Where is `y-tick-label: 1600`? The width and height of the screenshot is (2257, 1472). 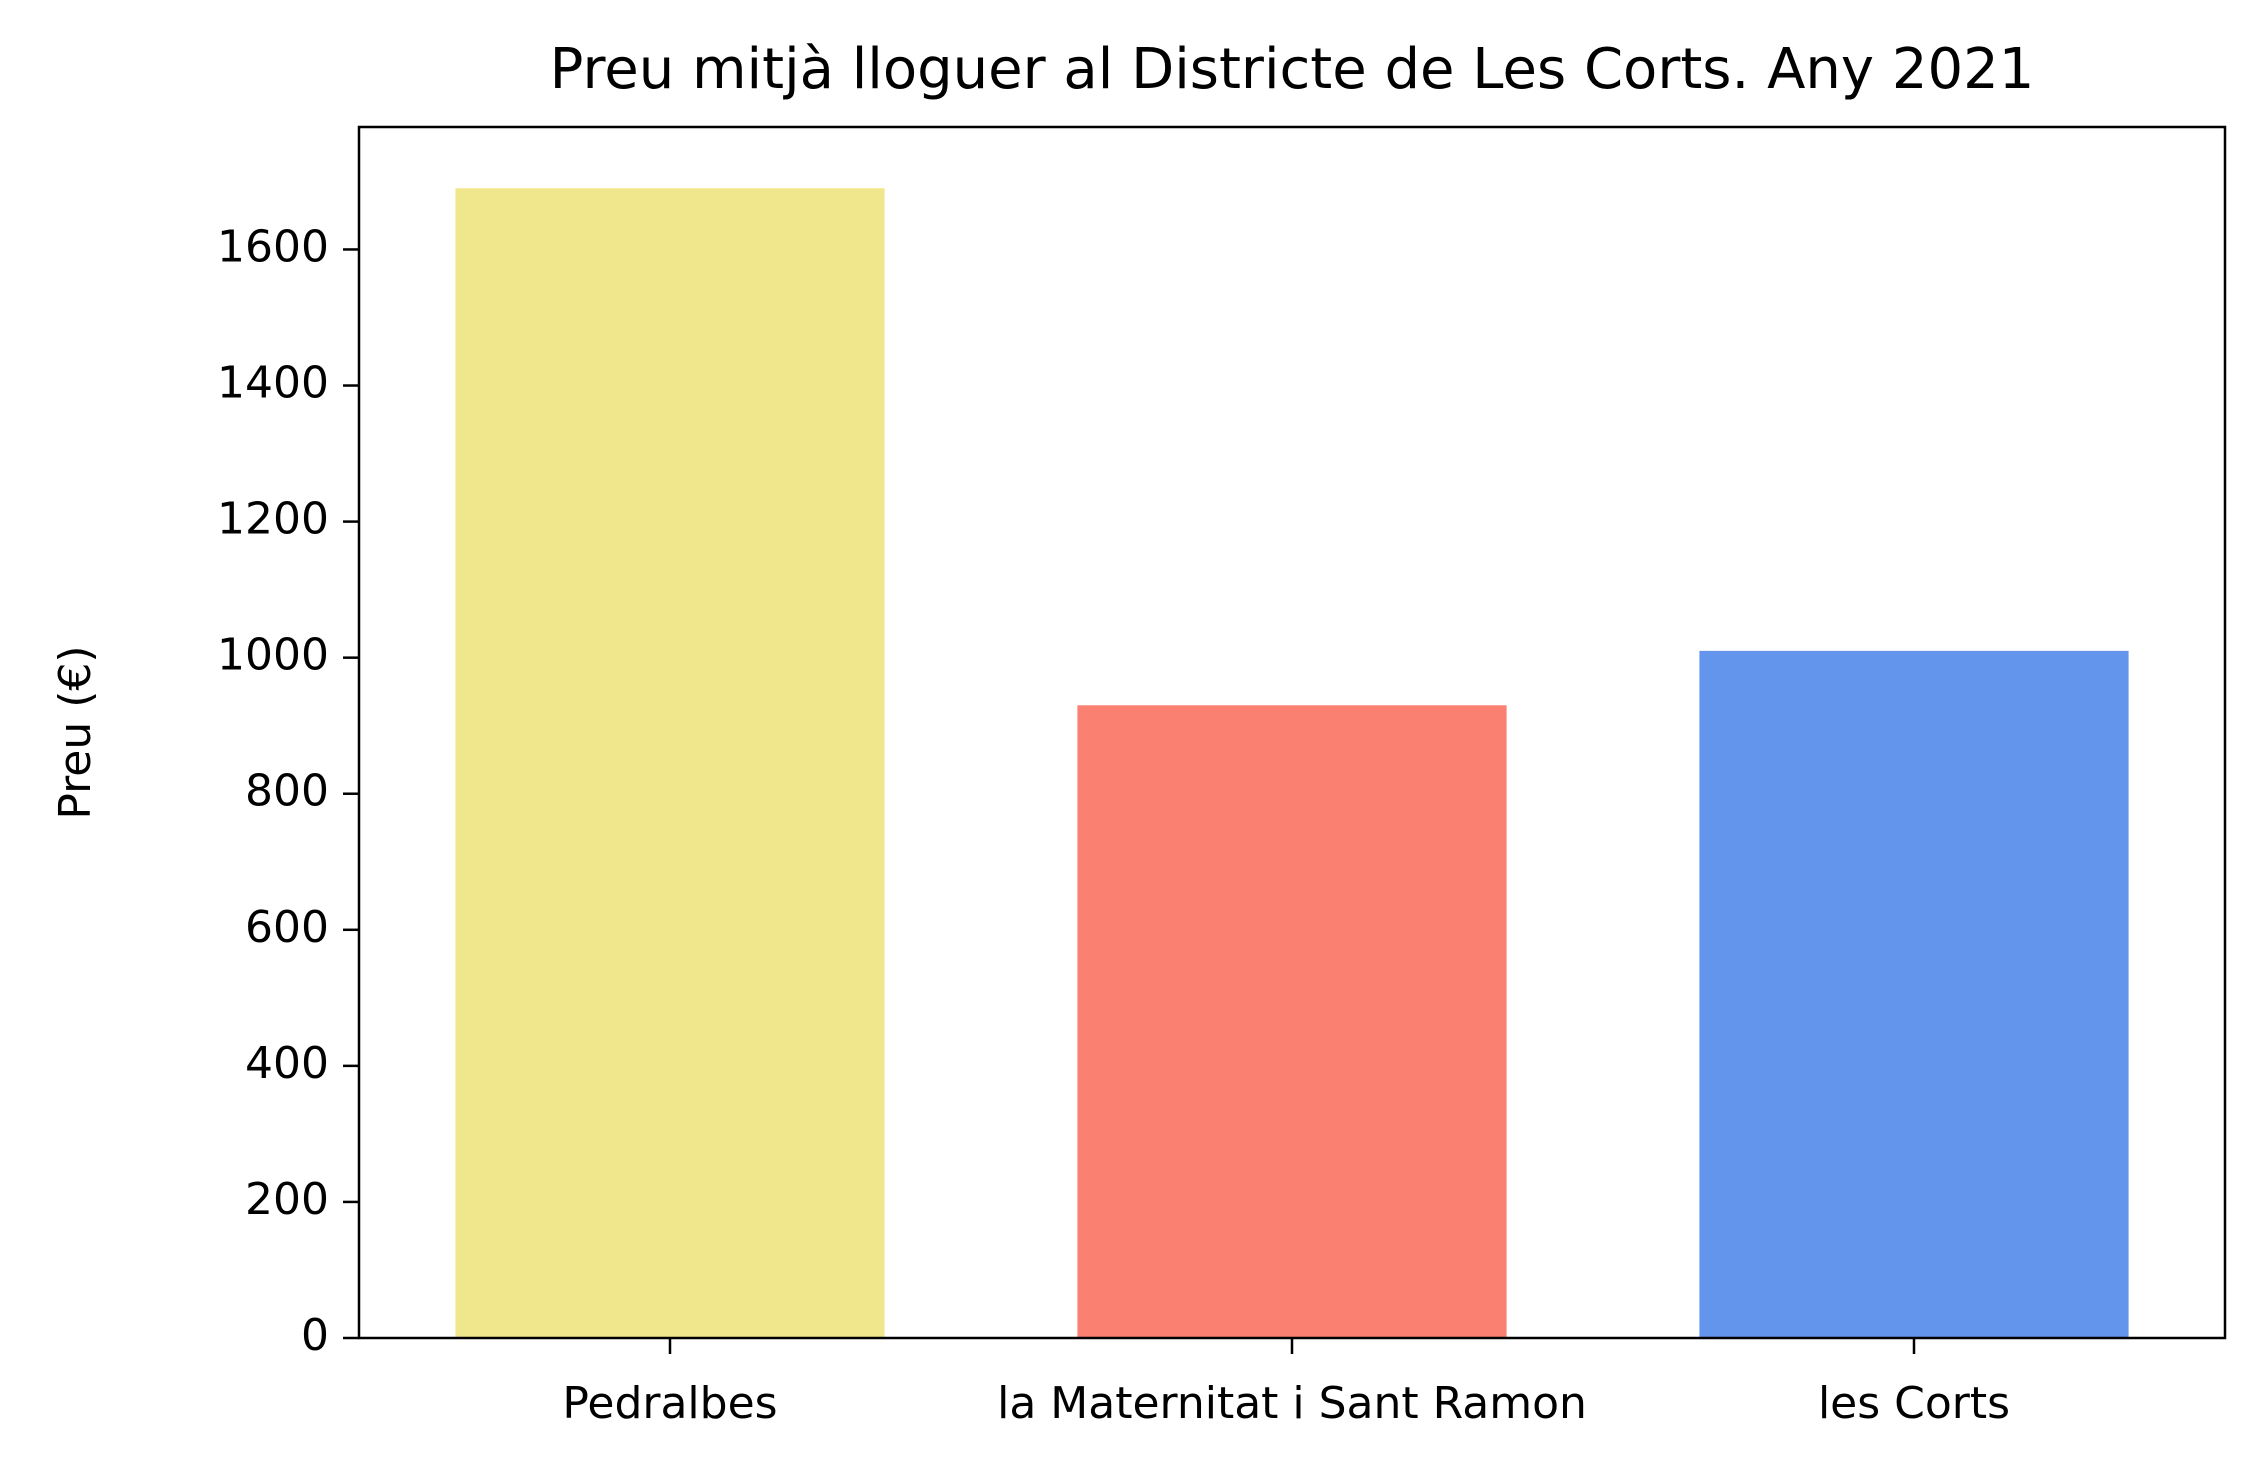
y-tick-label: 1600 is located at coordinates (273, 246).